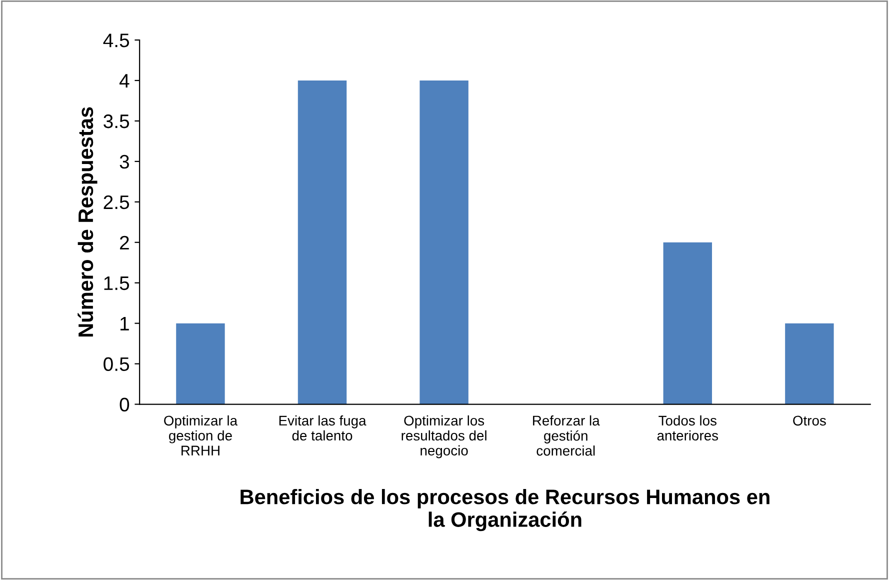 The height and width of the screenshot is (580, 889). What do you see at coordinates (687, 428) in the screenshot?
I see `x-tick-label: Todos los anteriores` at bounding box center [687, 428].